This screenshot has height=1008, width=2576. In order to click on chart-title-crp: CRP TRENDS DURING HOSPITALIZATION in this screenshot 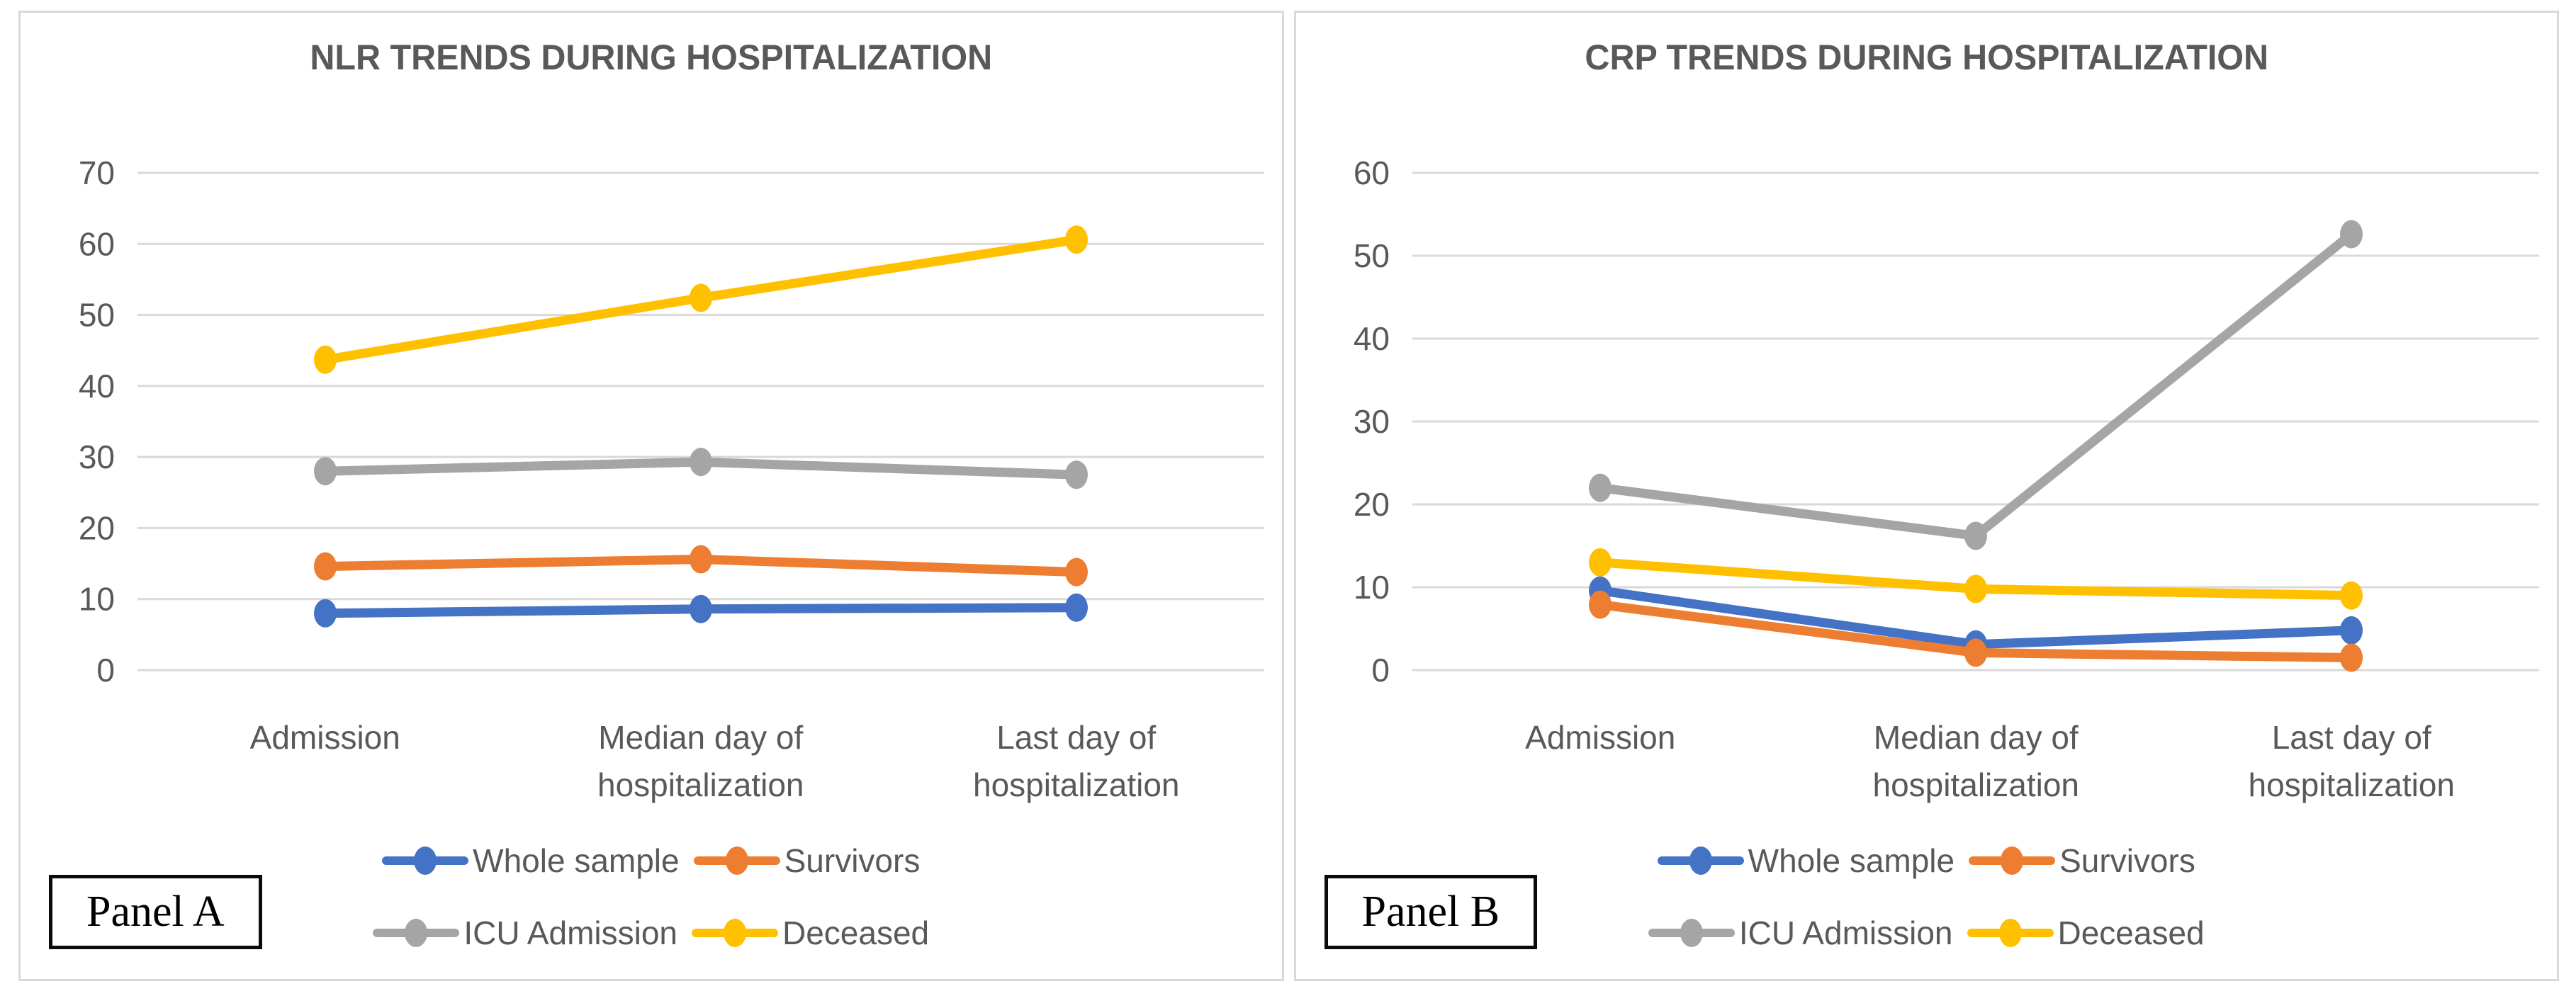, I will do `click(1926, 58)`.